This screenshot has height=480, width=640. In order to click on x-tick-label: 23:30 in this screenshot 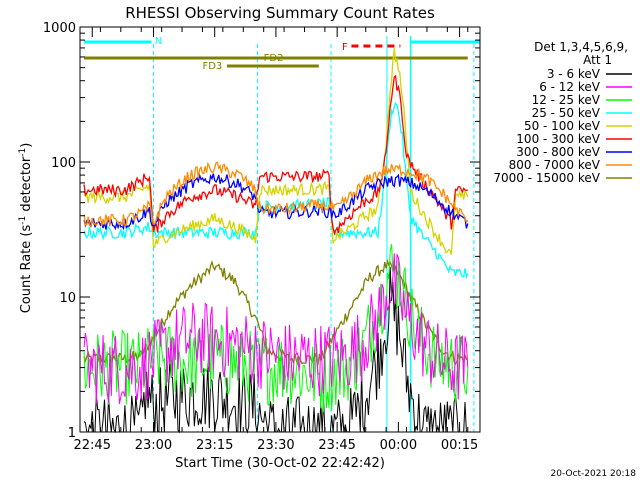, I will do `click(275, 445)`.